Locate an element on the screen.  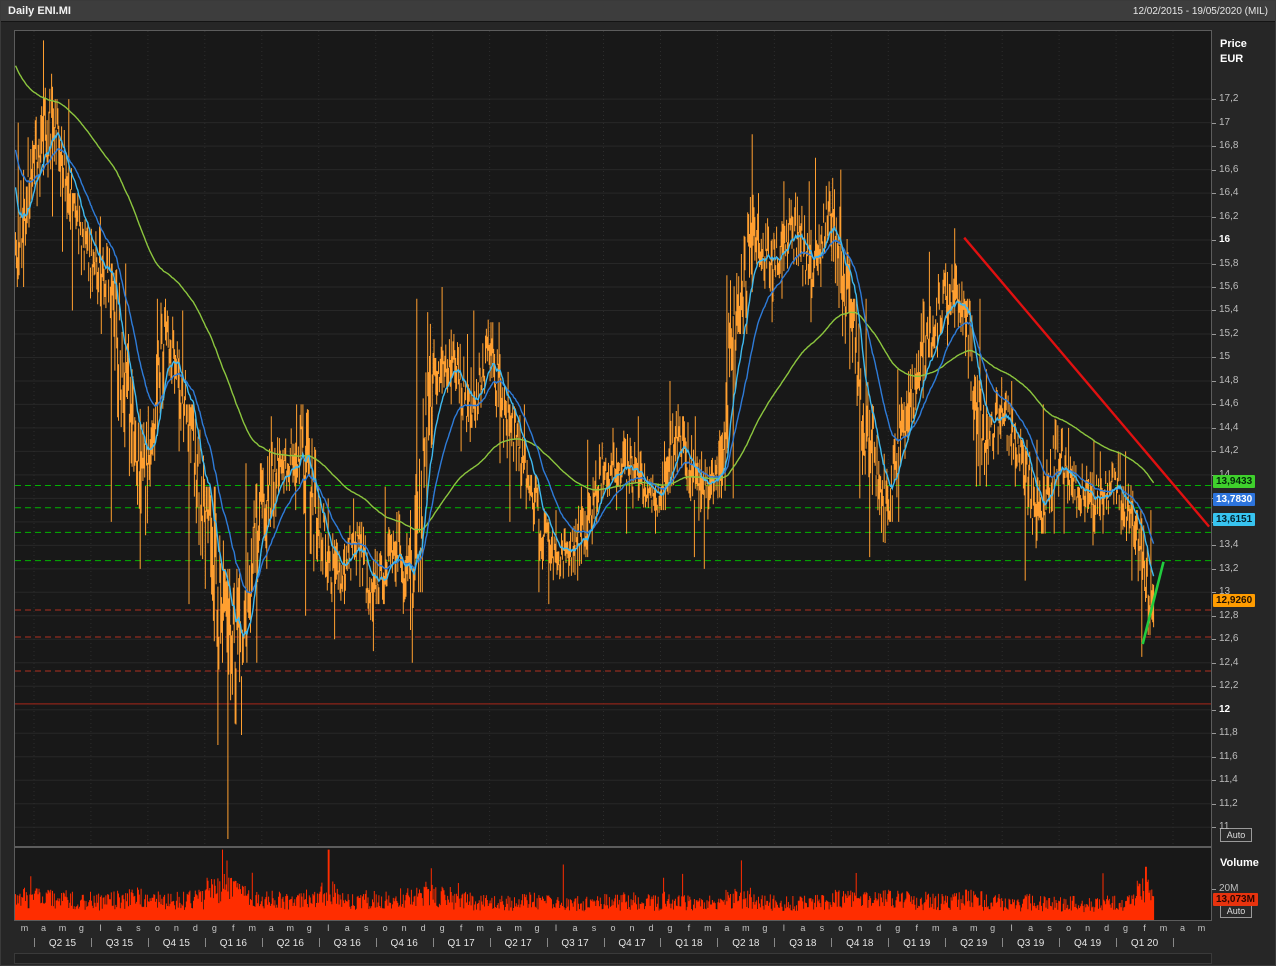
price-tick-label: 16,2 is located at coordinates (1229, 216).